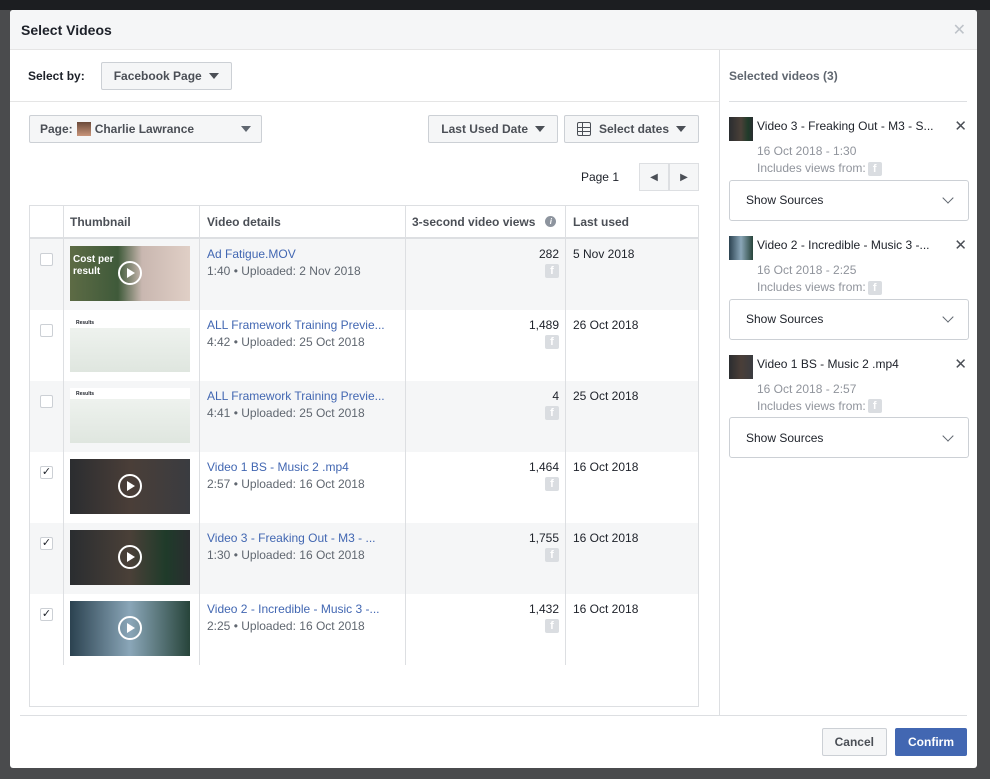 This screenshot has height=779, width=990. Describe the element at coordinates (93, 265) in the screenshot. I see `thumbnail-caption: Cost per result` at that location.